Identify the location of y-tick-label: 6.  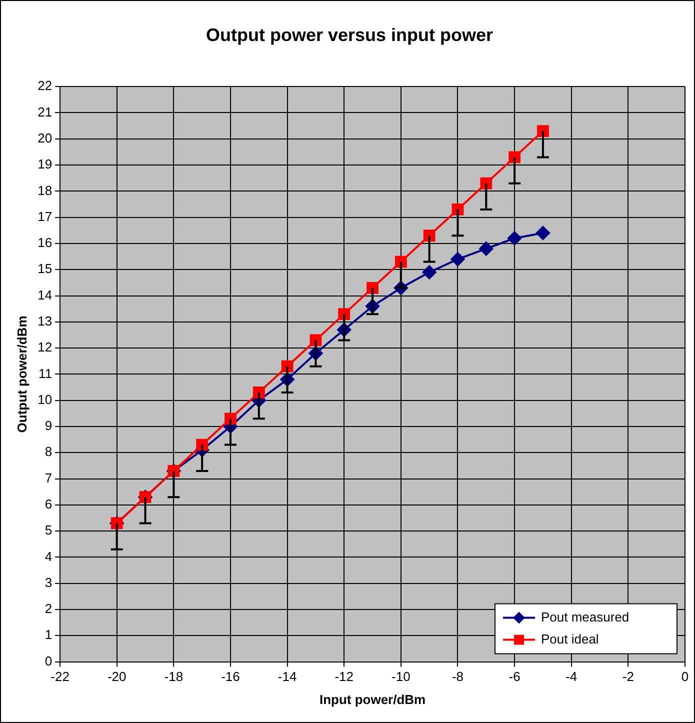
(48, 504).